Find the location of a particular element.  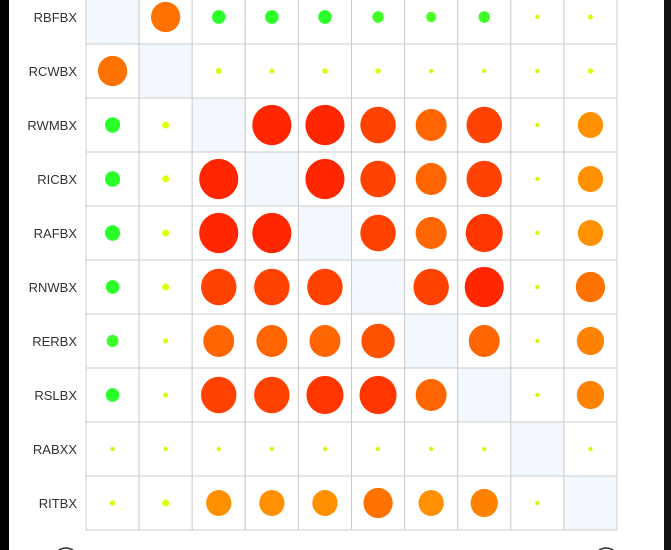

row-label: RABXX is located at coordinates (55, 449).